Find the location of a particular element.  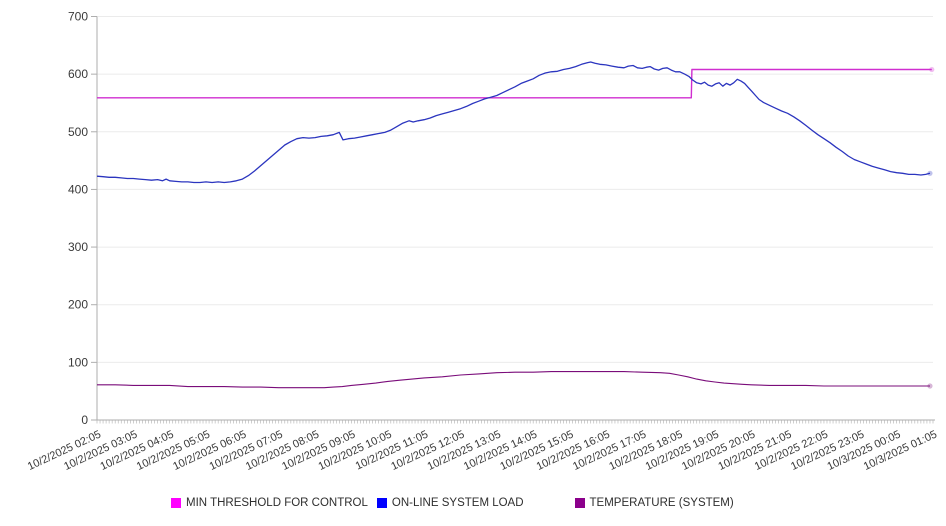

legend-label: ON-LINE SYSTEM LOAD is located at coordinates (457, 503).